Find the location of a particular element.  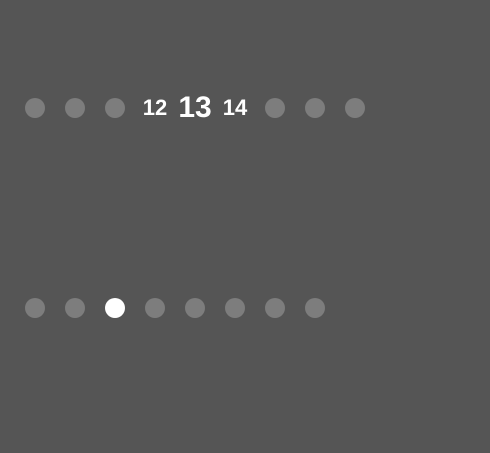

current-page-number-label: 13 is located at coordinates (195, 107).